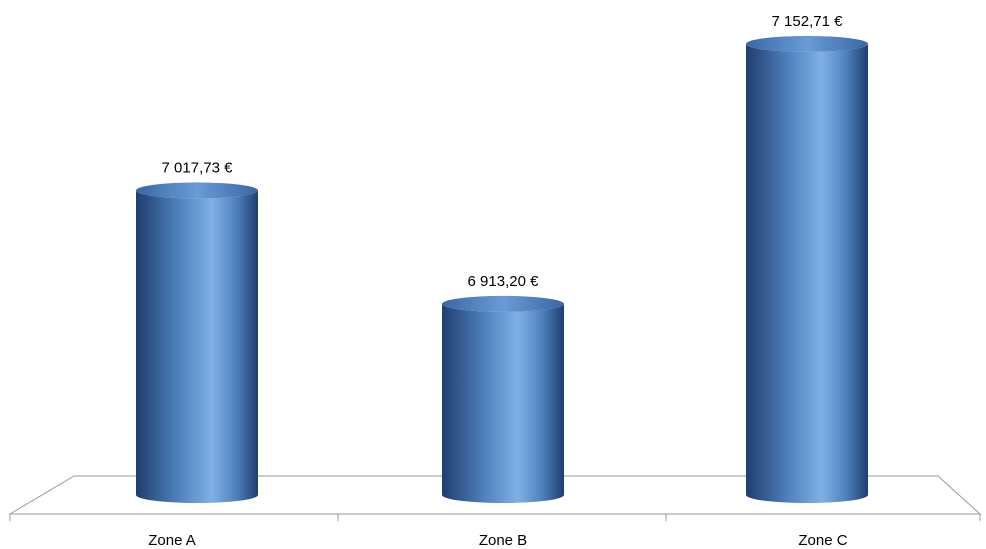 This screenshot has height=549, width=986. What do you see at coordinates (504, 281) in the screenshot?
I see `data-label-zone-b: 6 913,20 €` at bounding box center [504, 281].